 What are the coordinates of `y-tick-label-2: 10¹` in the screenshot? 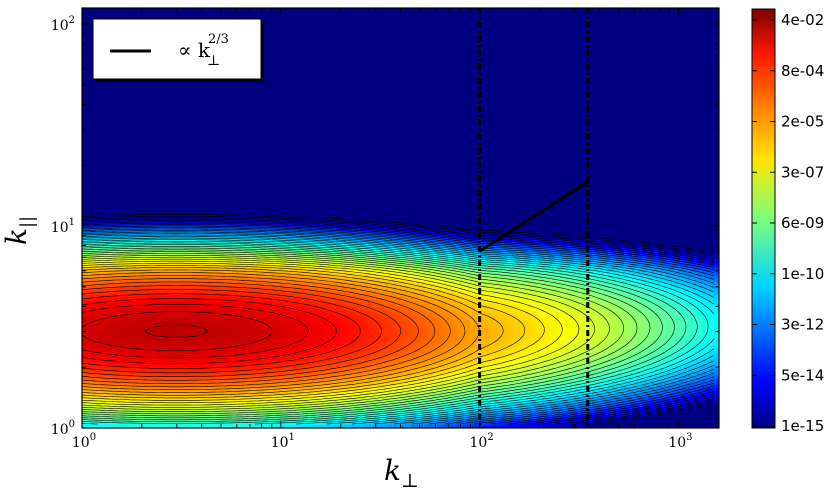 It's located at (63, 226).